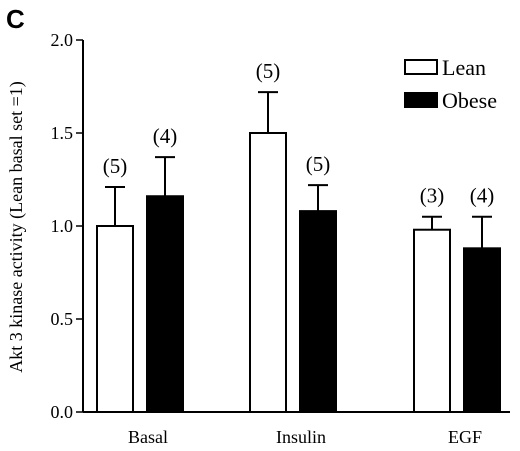  What do you see at coordinates (301, 437) in the screenshot?
I see `x-category-label: Insulin` at bounding box center [301, 437].